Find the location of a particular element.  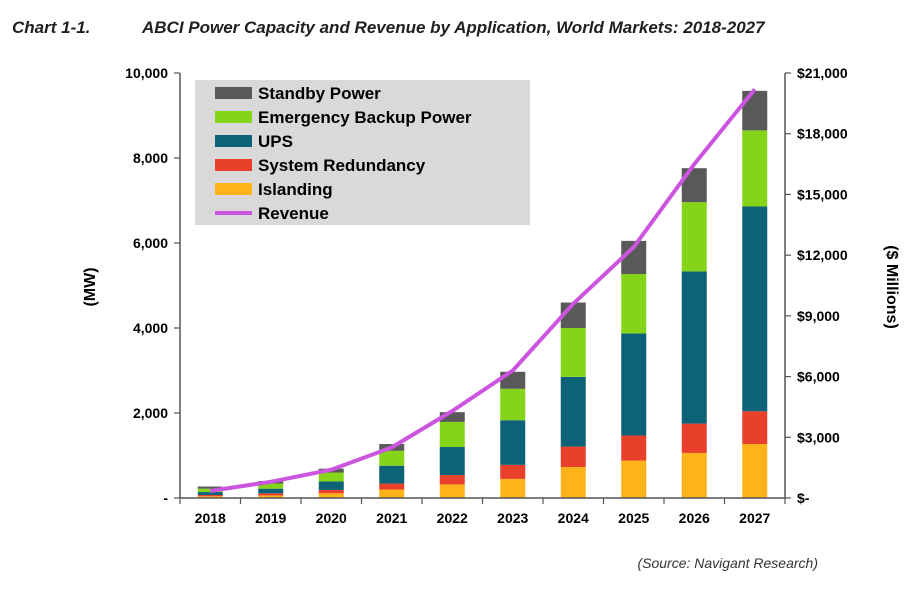

bar-islanding-2023 is located at coordinates (513, 488).